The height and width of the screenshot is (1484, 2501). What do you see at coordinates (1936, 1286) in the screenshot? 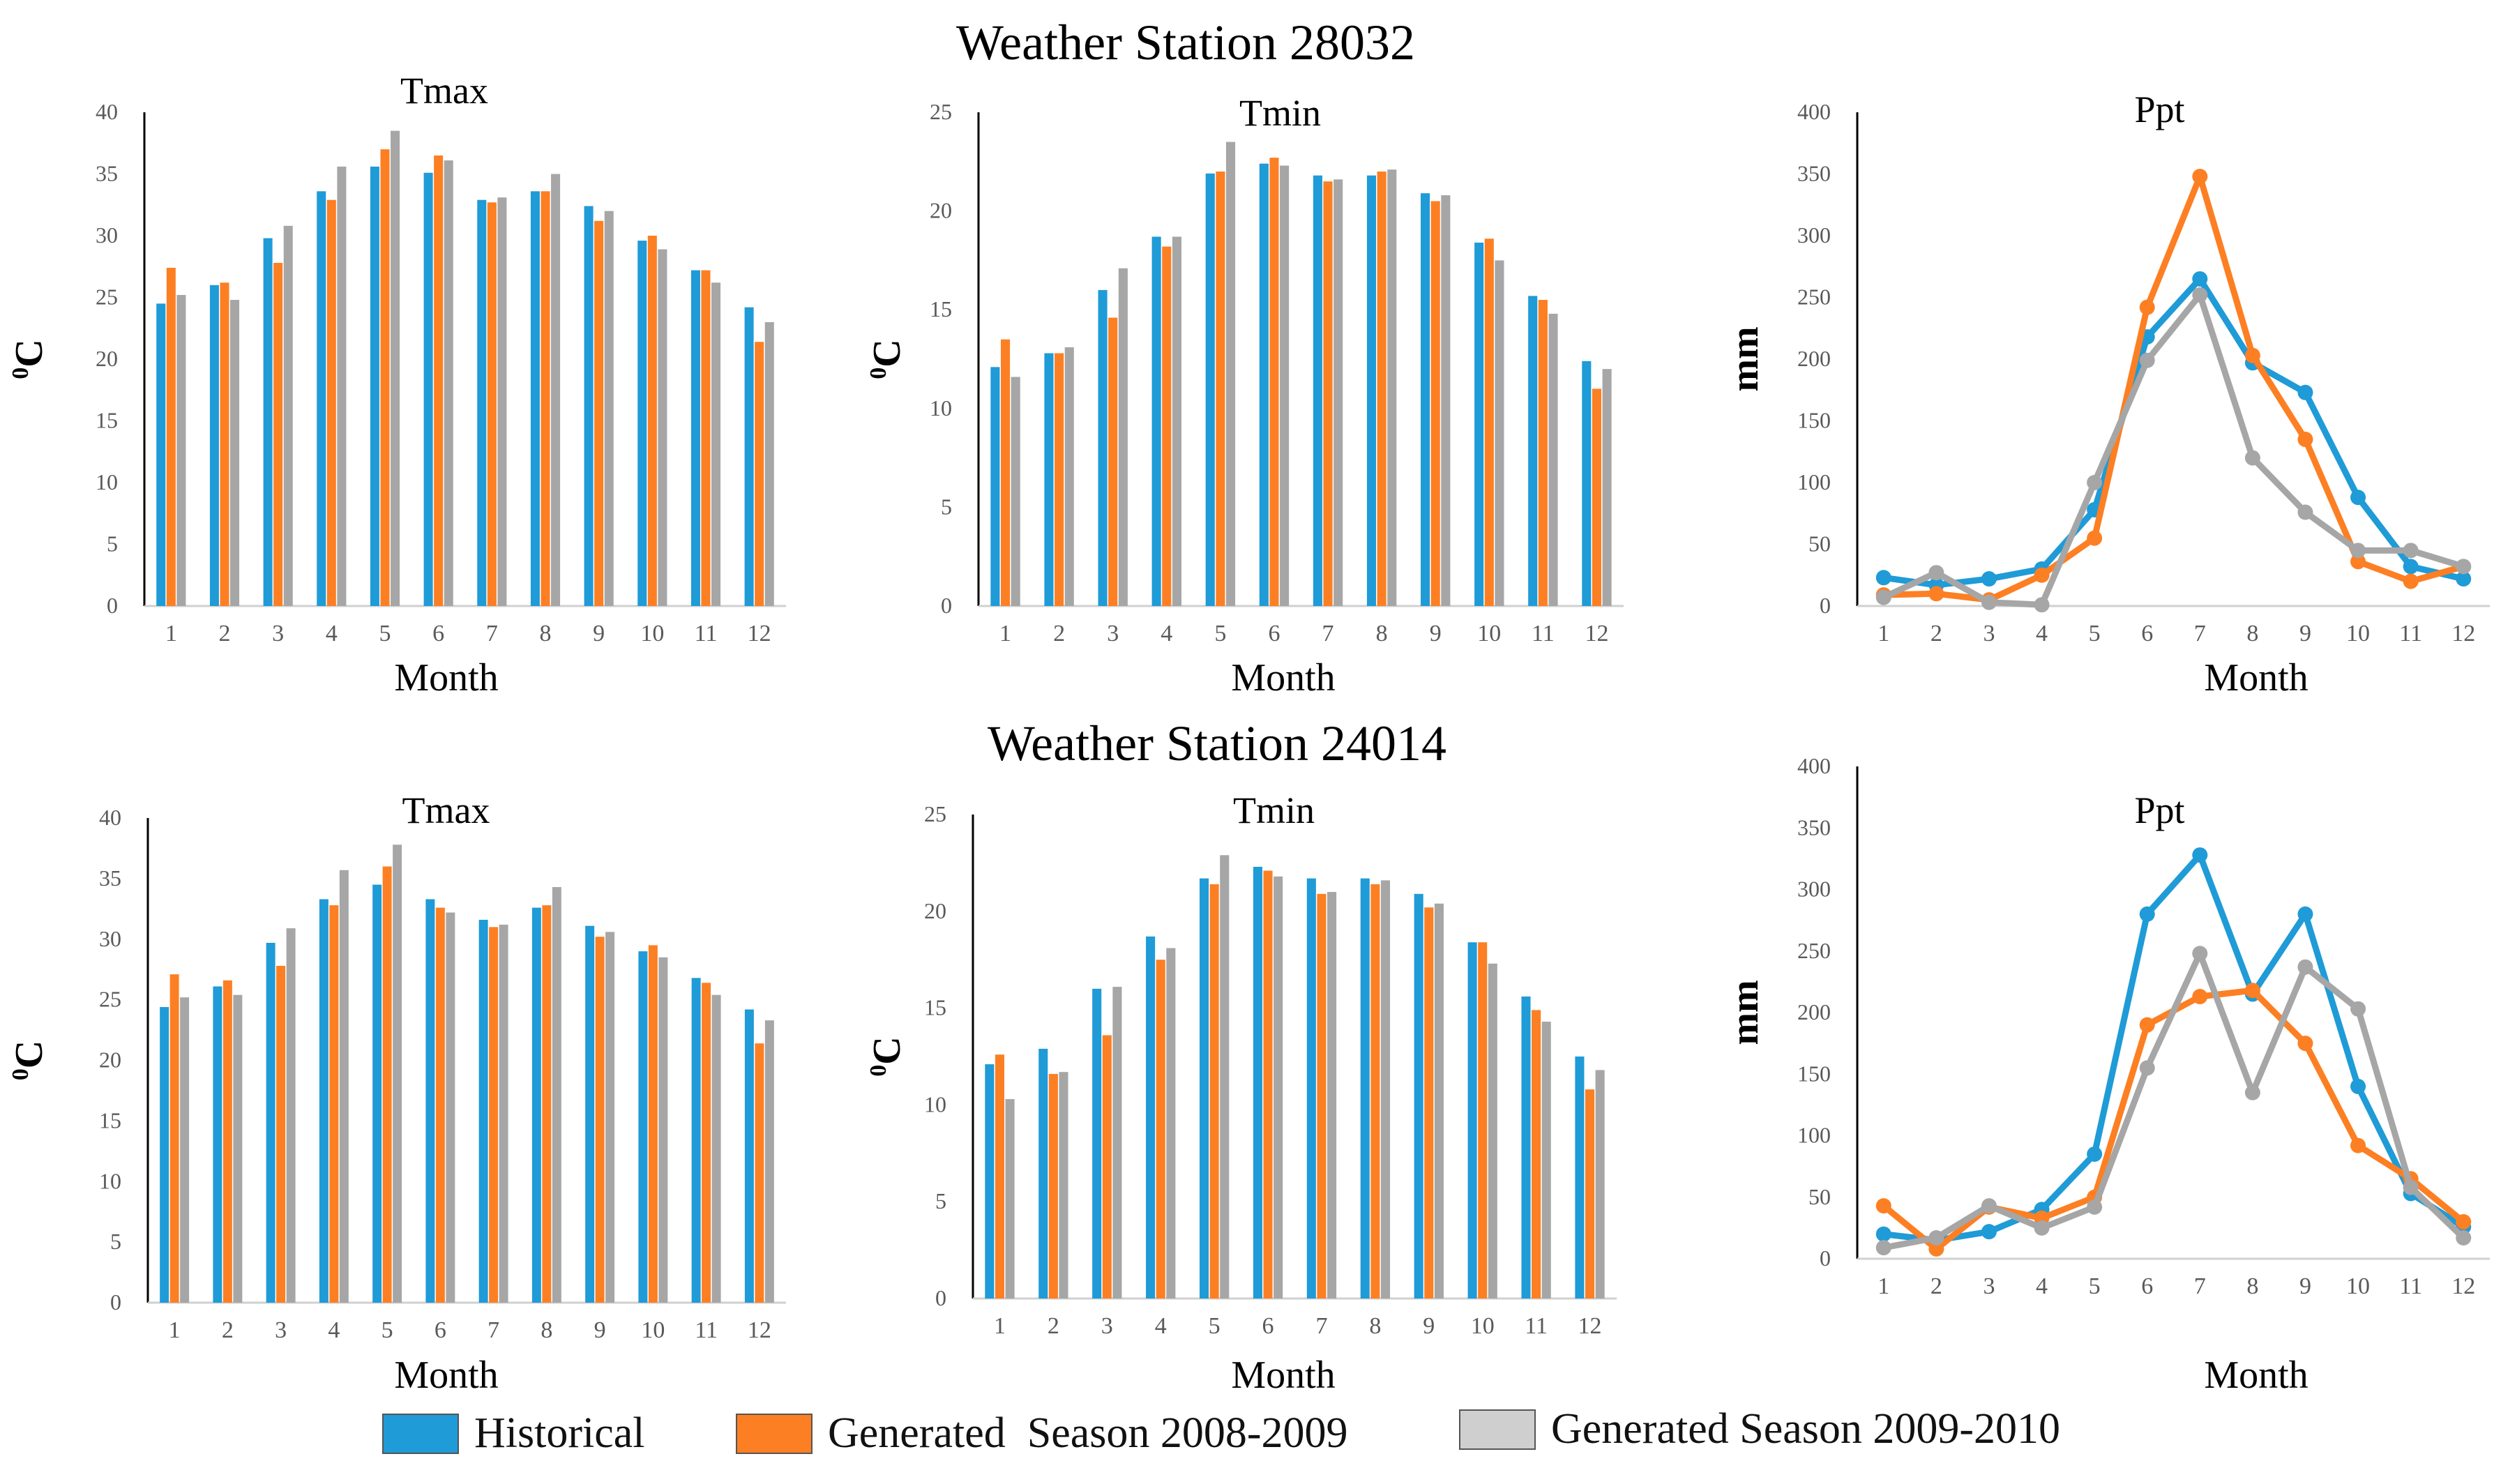
I see `x-tick-label: 2` at bounding box center [1936, 1286].